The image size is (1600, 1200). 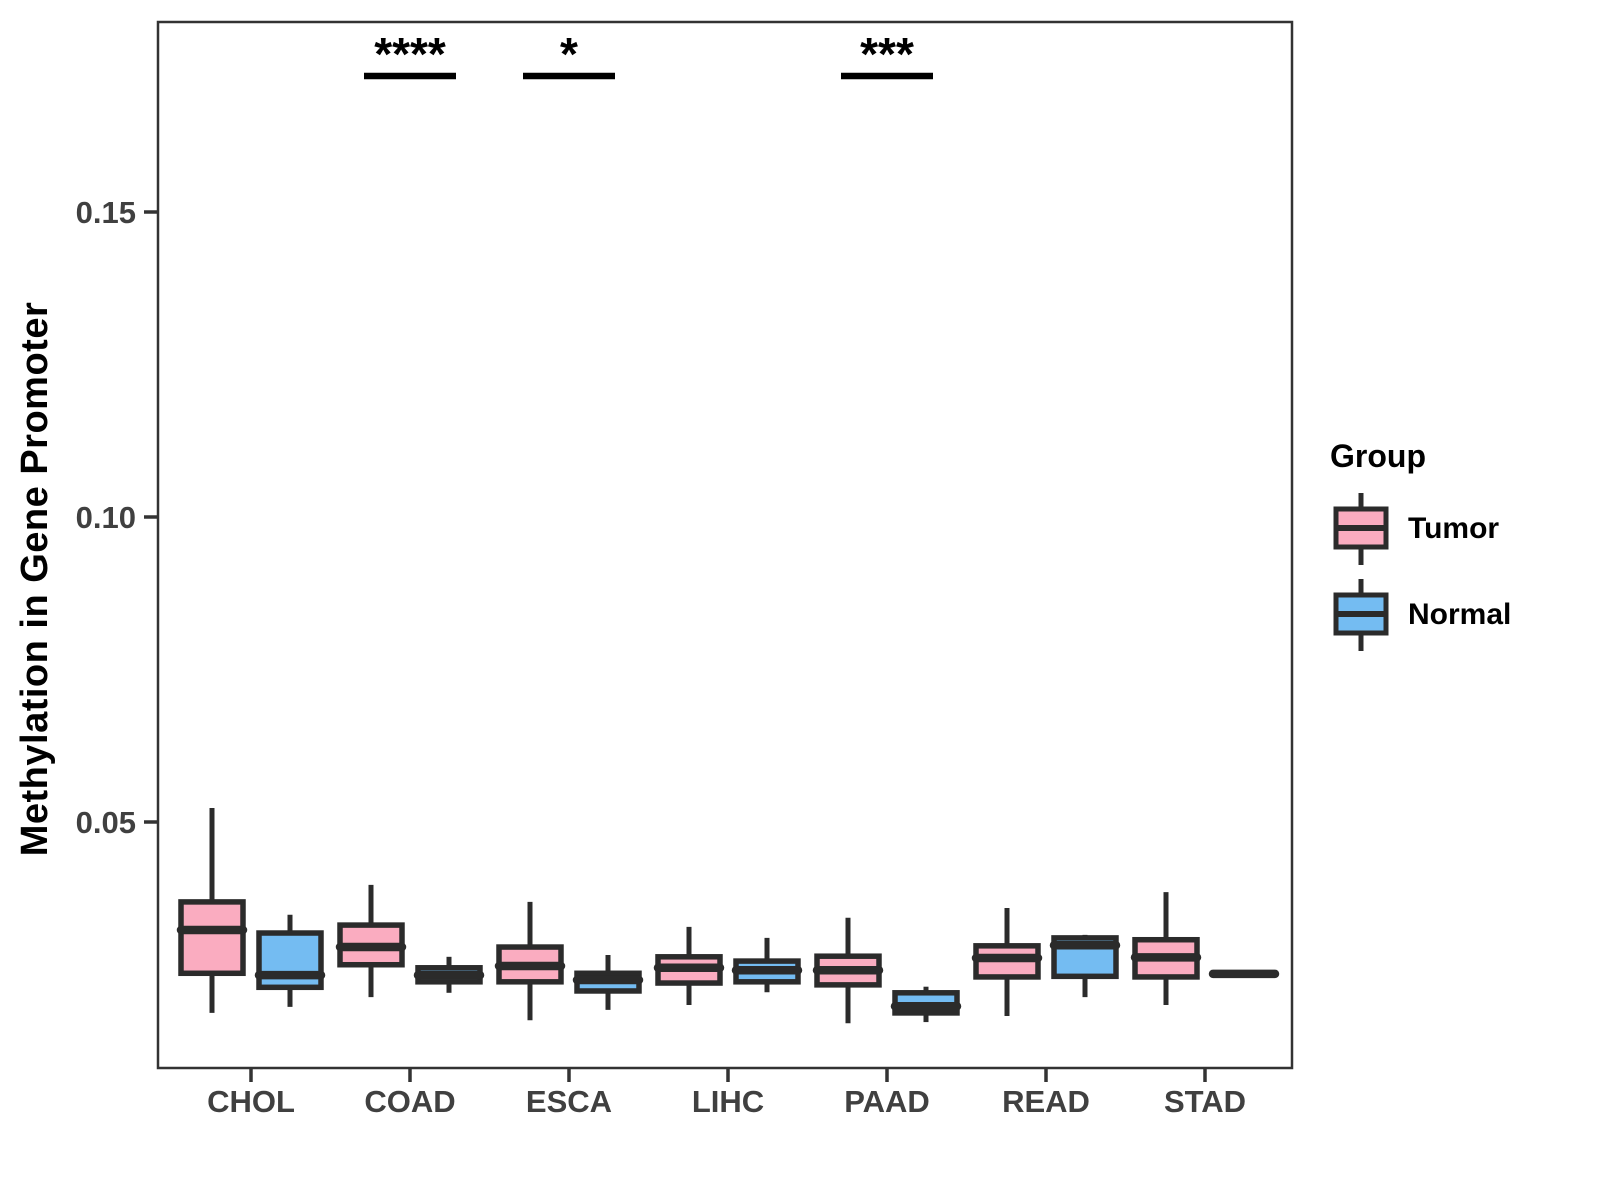 I want to click on x-tick-label-read: READ, so click(x=1046, y=1101).